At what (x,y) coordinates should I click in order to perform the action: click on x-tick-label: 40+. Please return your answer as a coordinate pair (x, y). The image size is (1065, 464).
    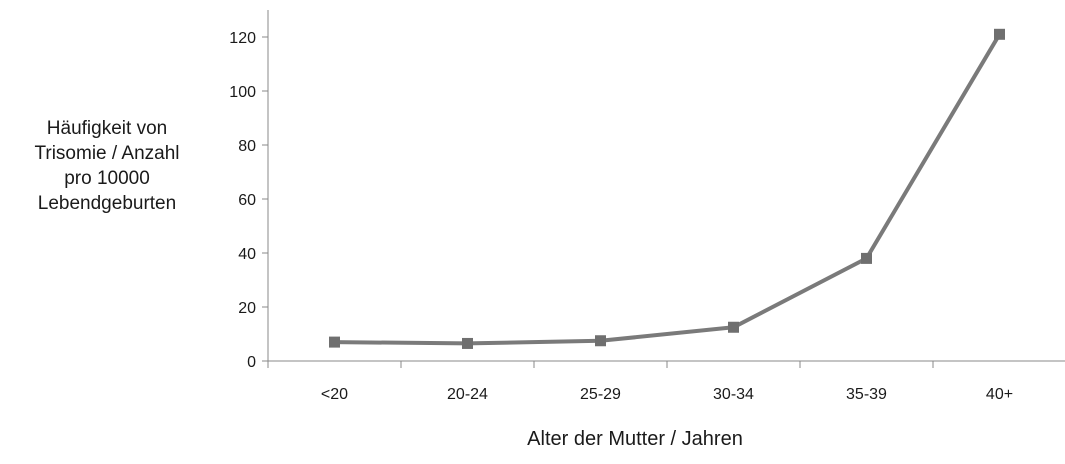
    Looking at the image, I should click on (999, 394).